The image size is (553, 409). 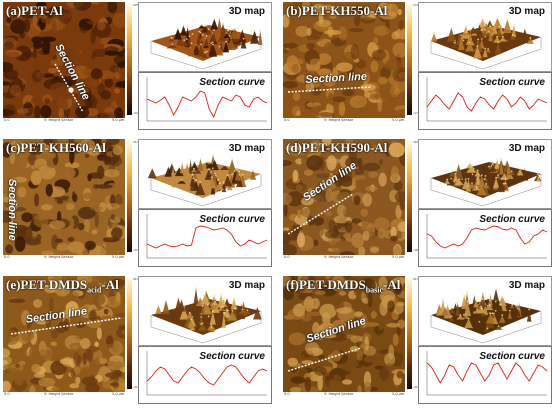 What do you see at coordinates (47, 284) in the screenshot?
I see `label-main: (e)PET-DMDS` at bounding box center [47, 284].